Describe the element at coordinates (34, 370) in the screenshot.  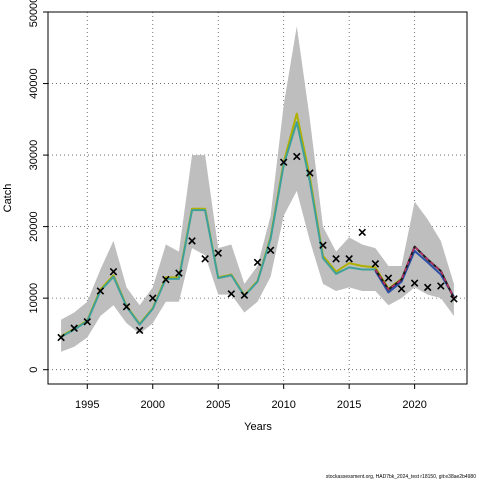
I see `y-tick-label: 0` at that location.